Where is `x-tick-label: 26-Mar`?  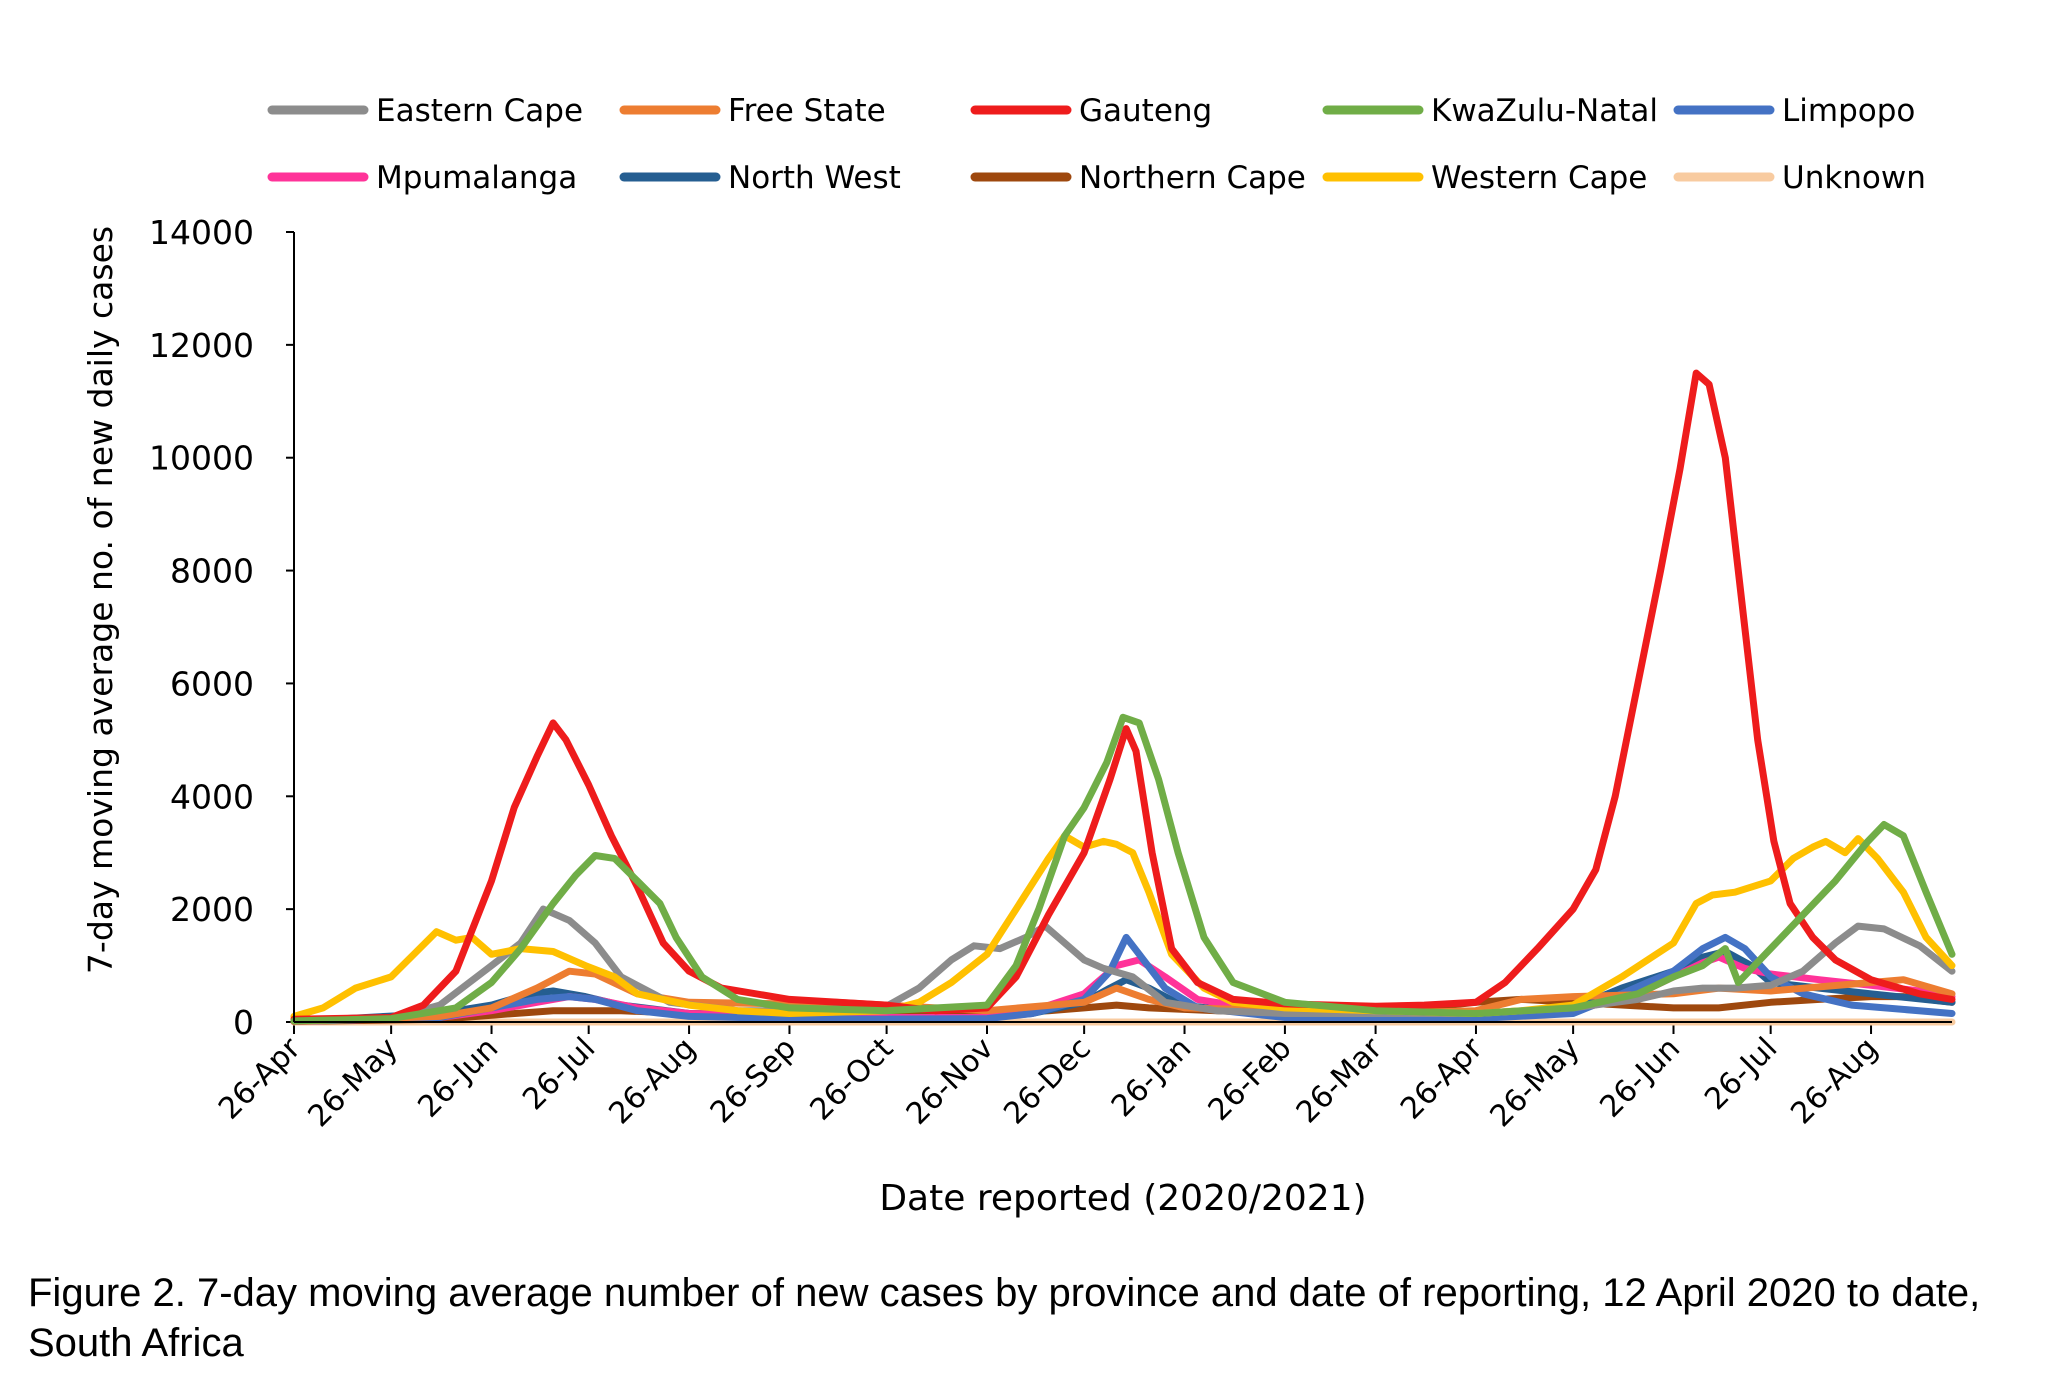
x-tick-label: 26-Mar is located at coordinates (1340, 1080).